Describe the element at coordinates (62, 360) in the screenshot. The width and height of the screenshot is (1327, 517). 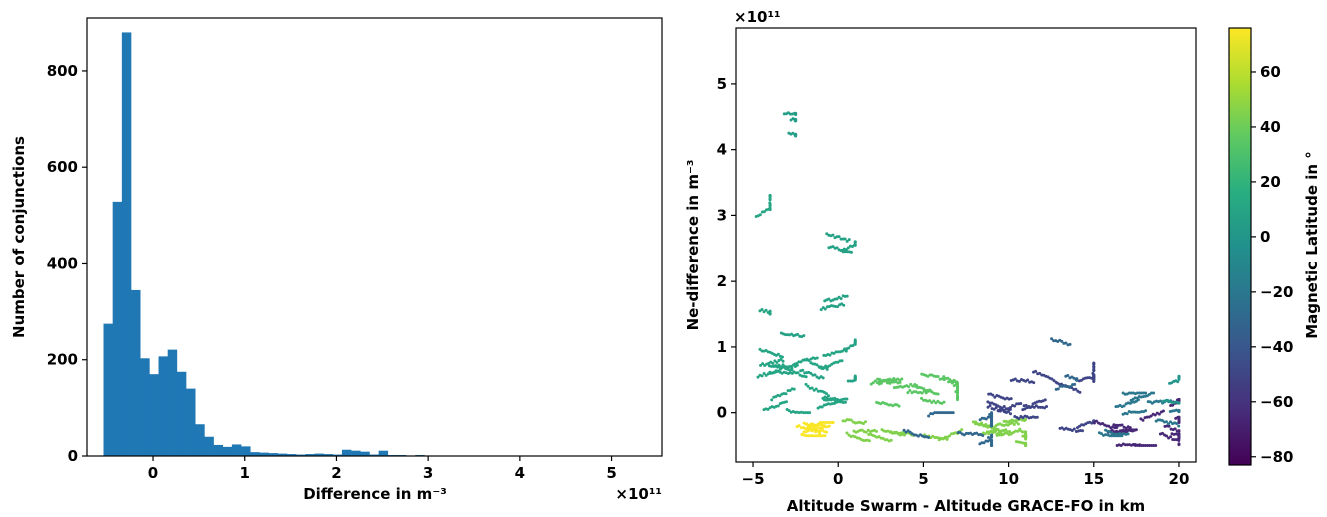
I see `histogram-y-tick-label: 200` at that location.